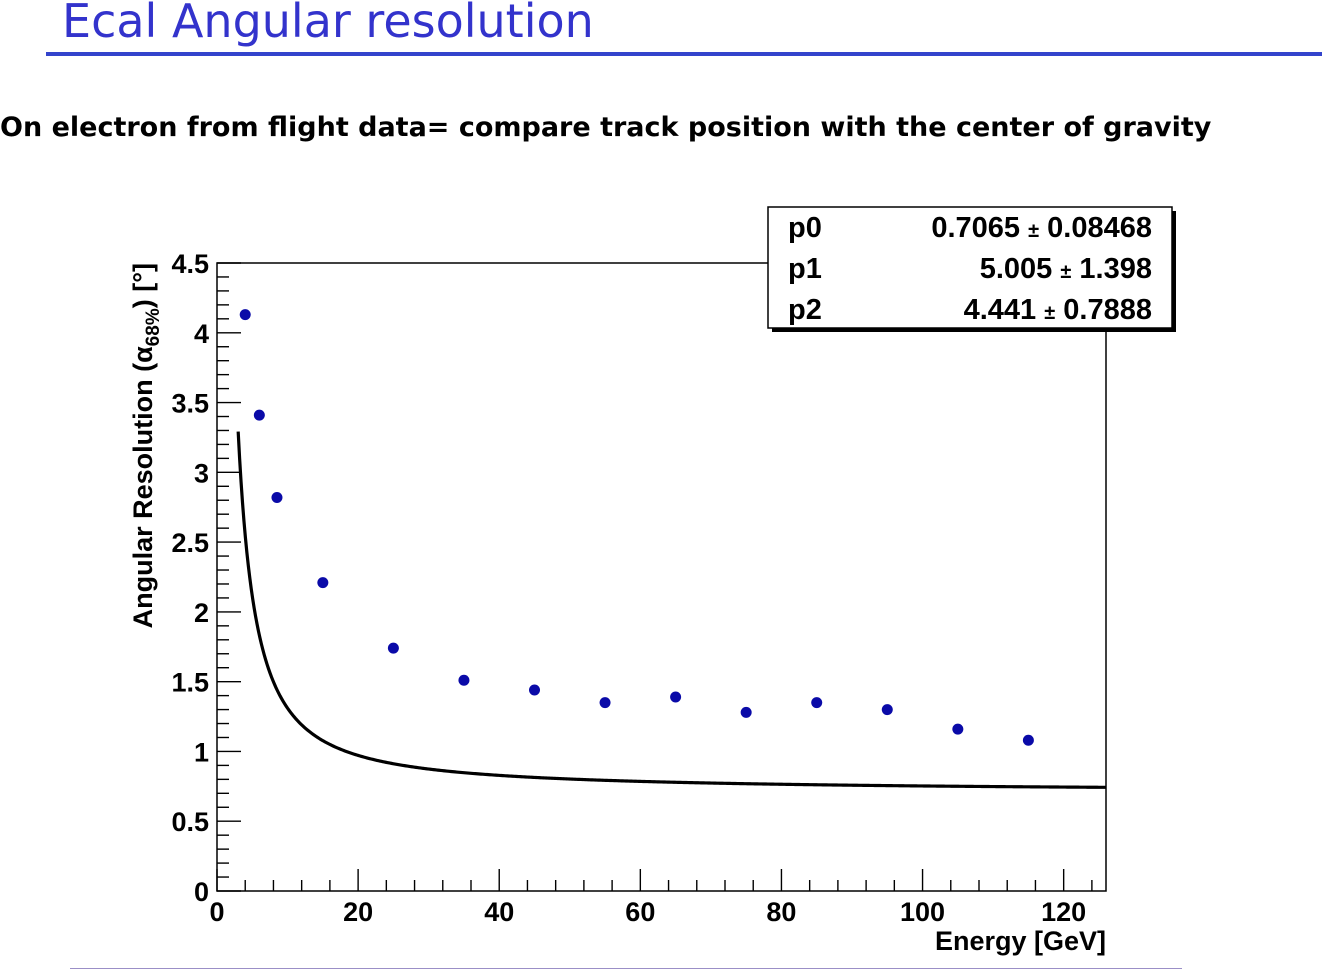 This screenshot has width=1322, height=970. Describe the element at coordinates (1103, 310) in the screenshot. I see `stats-error: 0.7888` at that location.